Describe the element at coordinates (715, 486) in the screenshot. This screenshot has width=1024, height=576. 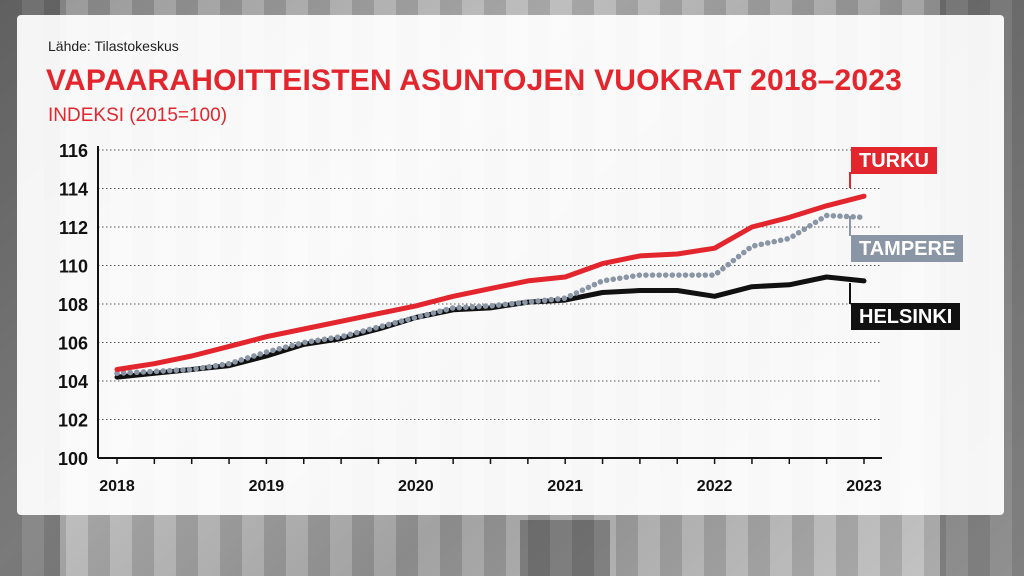
I see `x-tick-label: 2022` at that location.